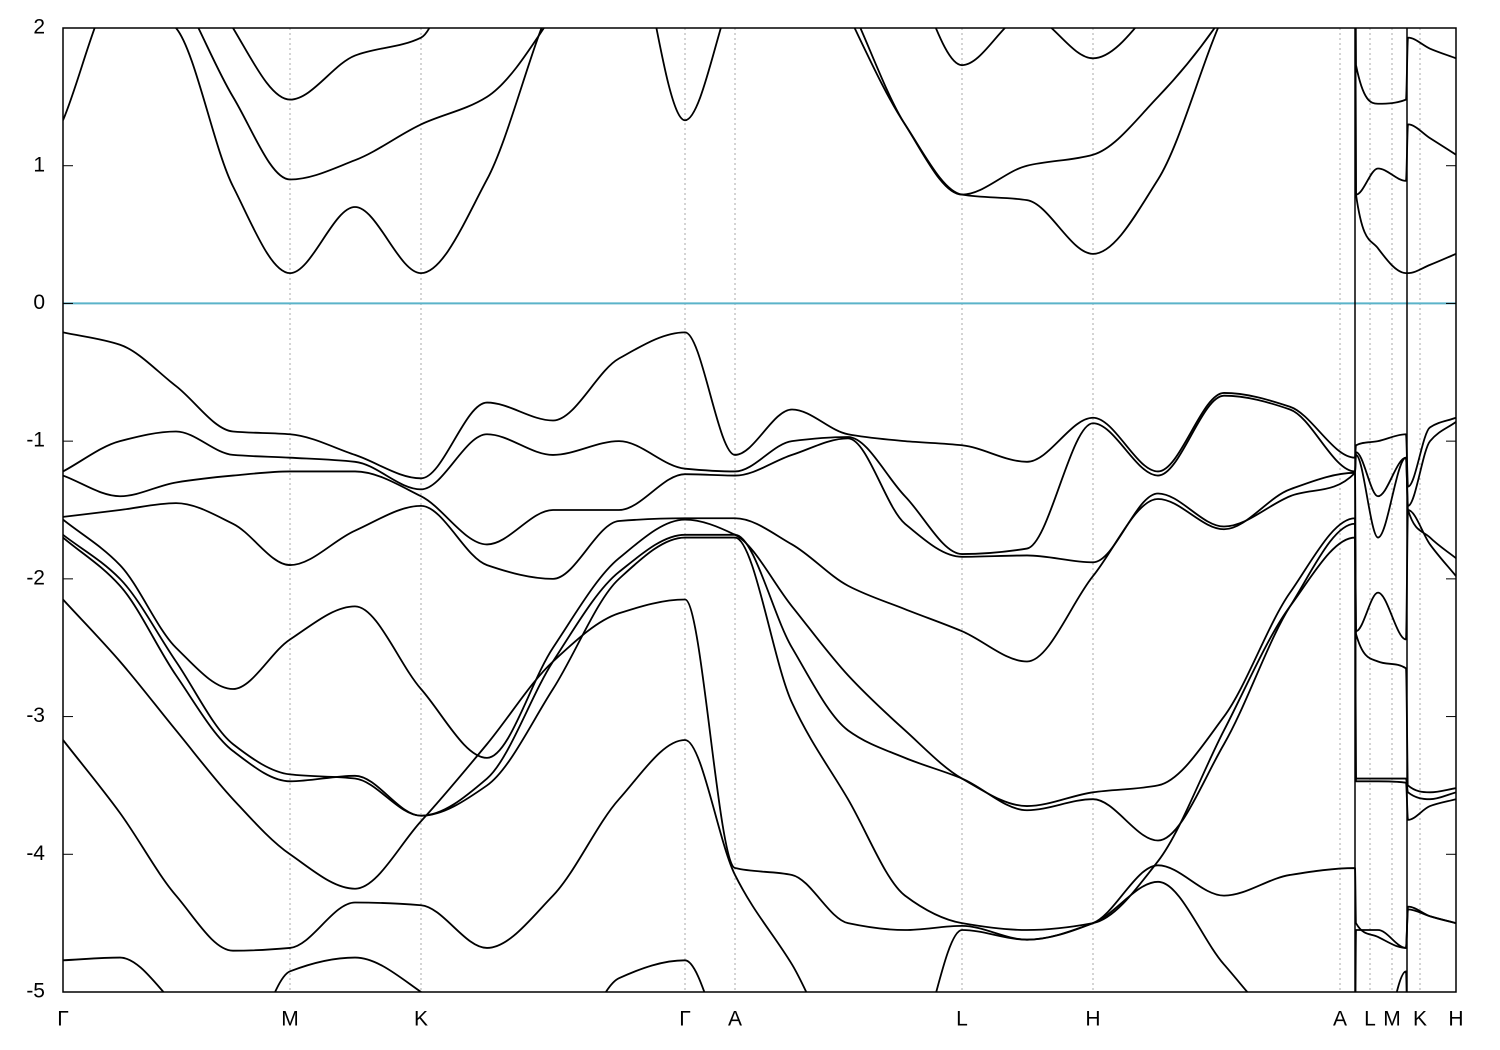 The image size is (1500, 1050). Describe the element at coordinates (39, 302) in the screenshot. I see `y-tick-label: 0` at that location.